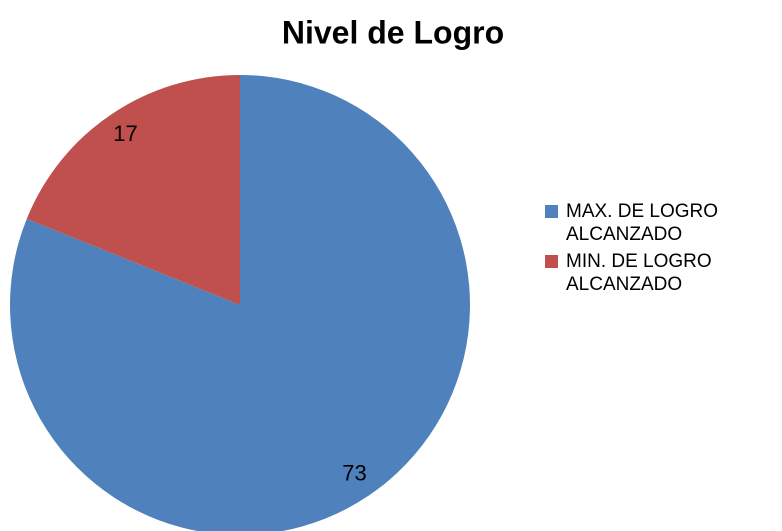 This screenshot has height=531, width=782. Describe the element at coordinates (639, 273) in the screenshot. I see `legend-label: MIN. DE LOGRO ALCANZADO` at that location.